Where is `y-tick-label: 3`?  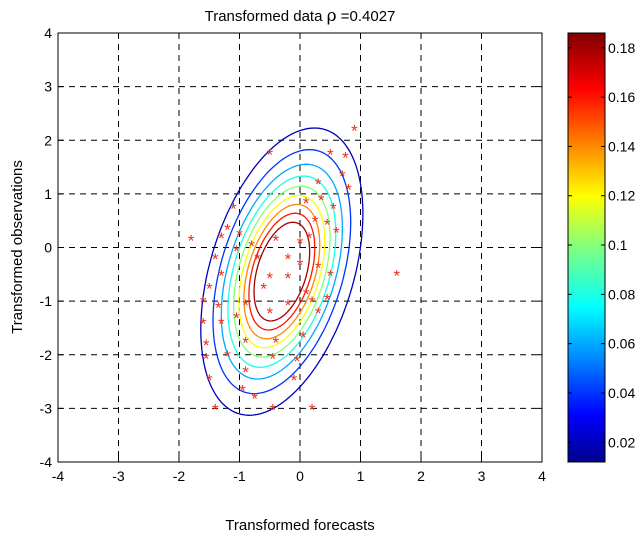 y-tick-label: 3 is located at coordinates (48, 87).